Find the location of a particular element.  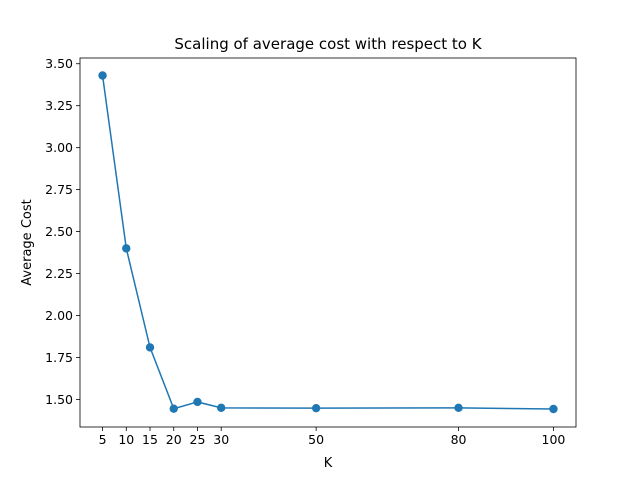

x-axis: 5 10 15 20 25 30 50 80 100 is located at coordinates (332, 437).